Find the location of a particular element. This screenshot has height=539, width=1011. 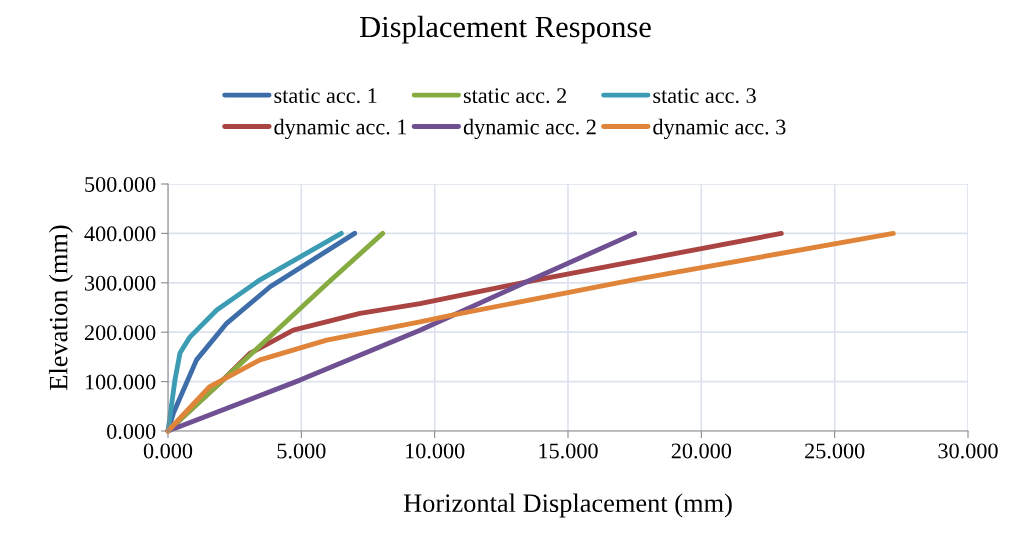

x-tick-label: 0.000 is located at coordinates (168, 451).